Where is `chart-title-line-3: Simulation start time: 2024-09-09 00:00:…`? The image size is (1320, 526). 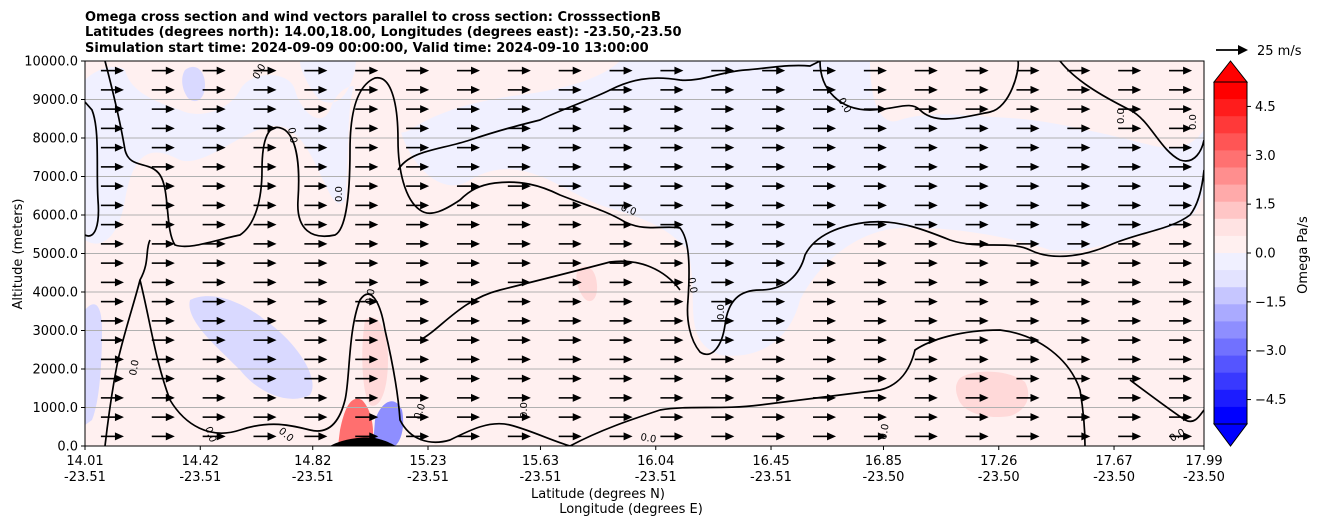 chart-title-line-3: Simulation start time: 2024-09-09 00:00:… is located at coordinates (367, 48).